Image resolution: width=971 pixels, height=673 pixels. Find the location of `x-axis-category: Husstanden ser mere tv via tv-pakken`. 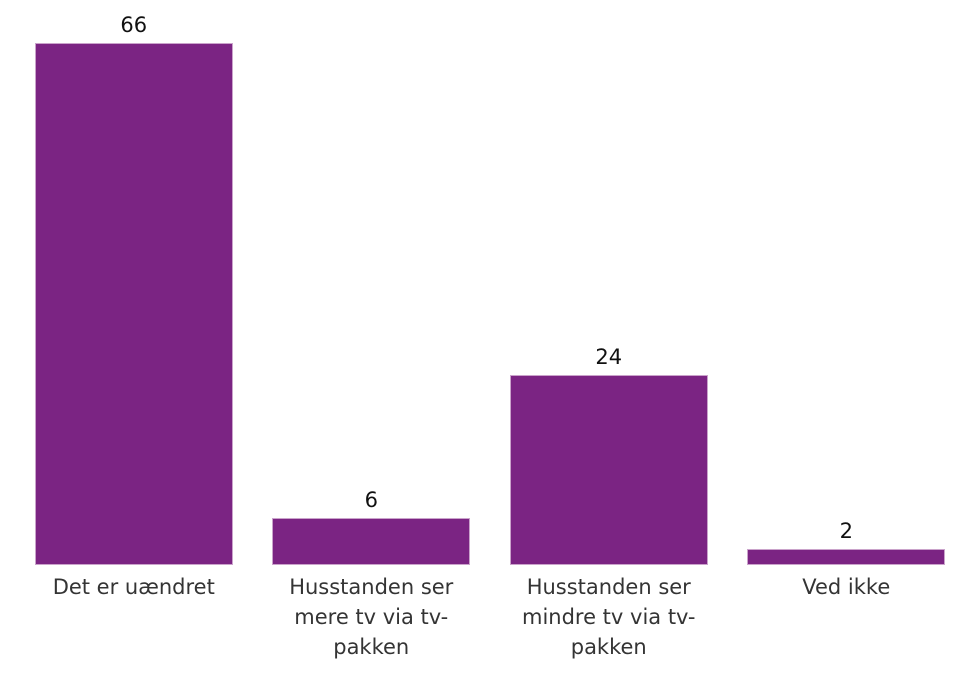

x-axis-category: Husstanden ser mere tv via tv-pakken is located at coordinates (372, 613).